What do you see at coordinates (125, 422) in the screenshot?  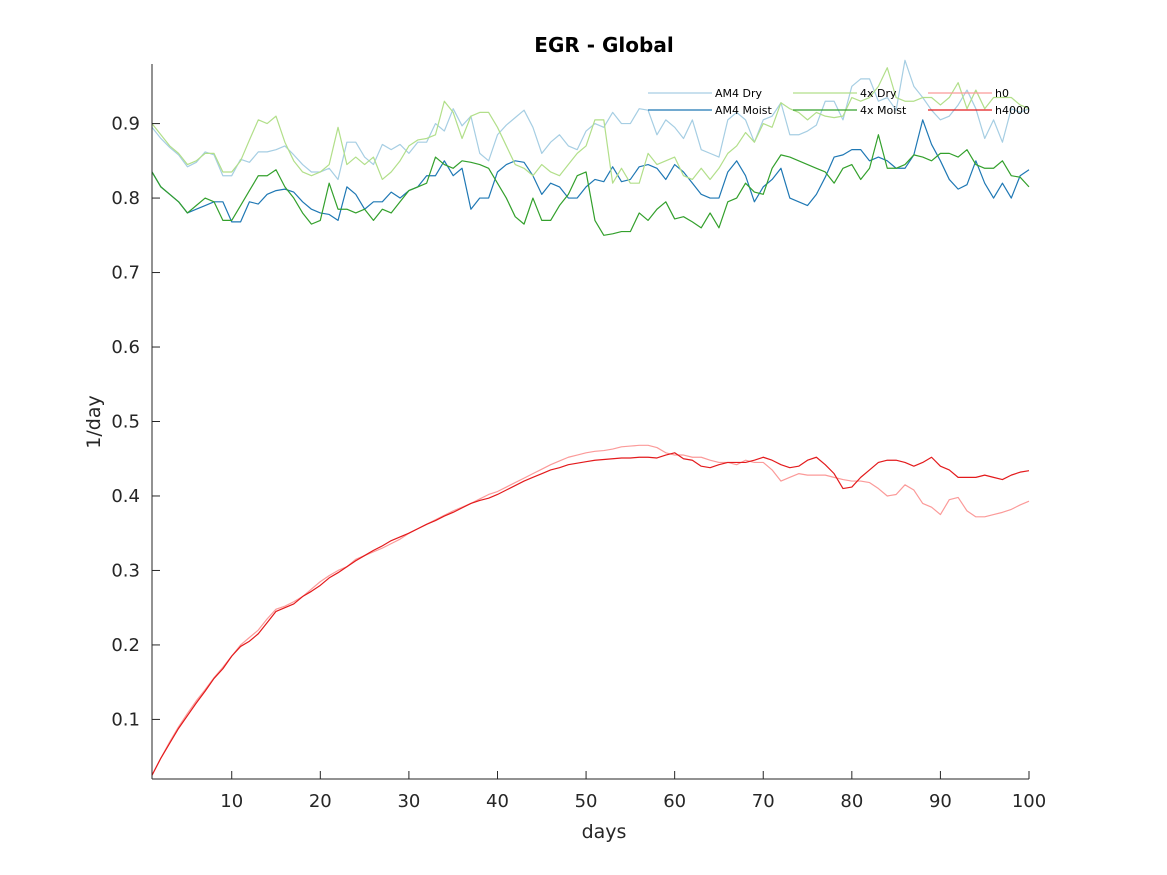 I see `y-tick-label: 0.5` at bounding box center [125, 422].